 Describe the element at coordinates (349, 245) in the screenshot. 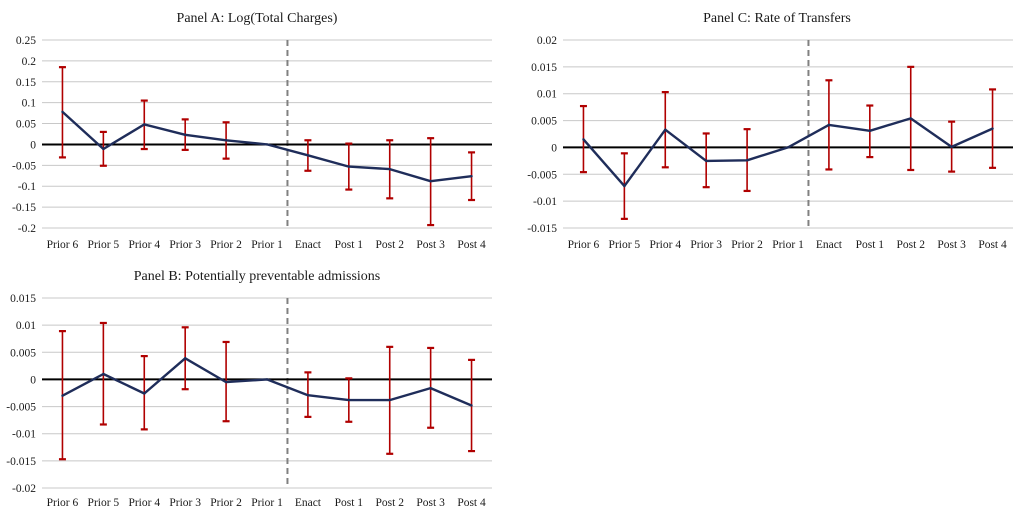

I see `panel-a-x-tick-label: Post 1` at that location.